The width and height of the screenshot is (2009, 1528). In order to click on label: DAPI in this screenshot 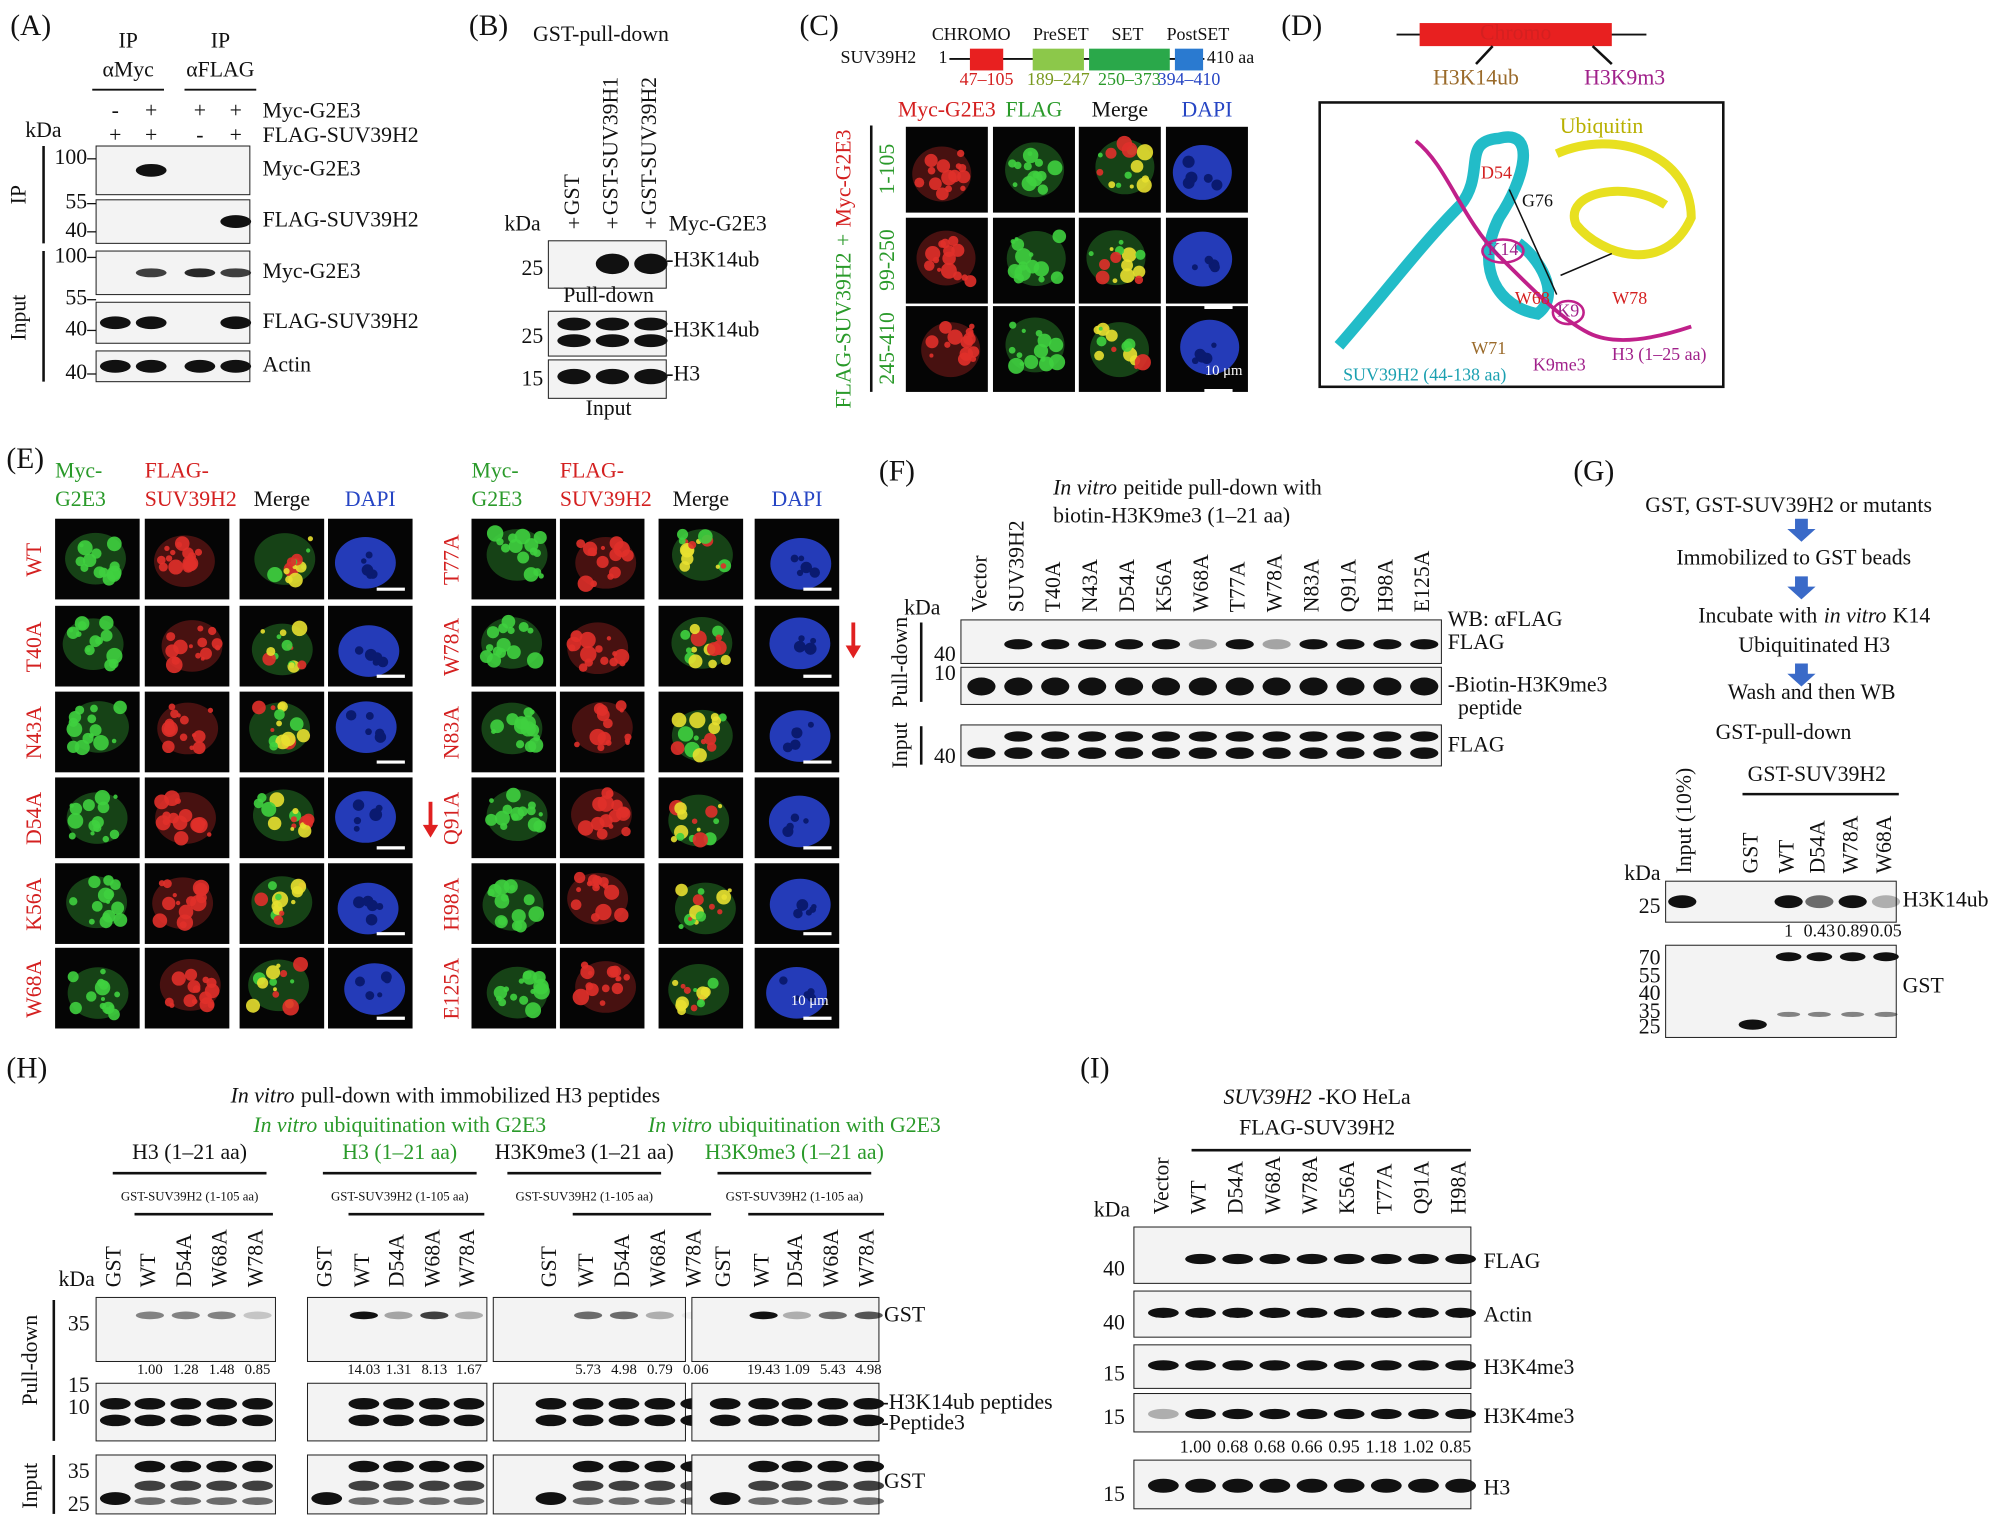, I will do `click(797, 499)`.